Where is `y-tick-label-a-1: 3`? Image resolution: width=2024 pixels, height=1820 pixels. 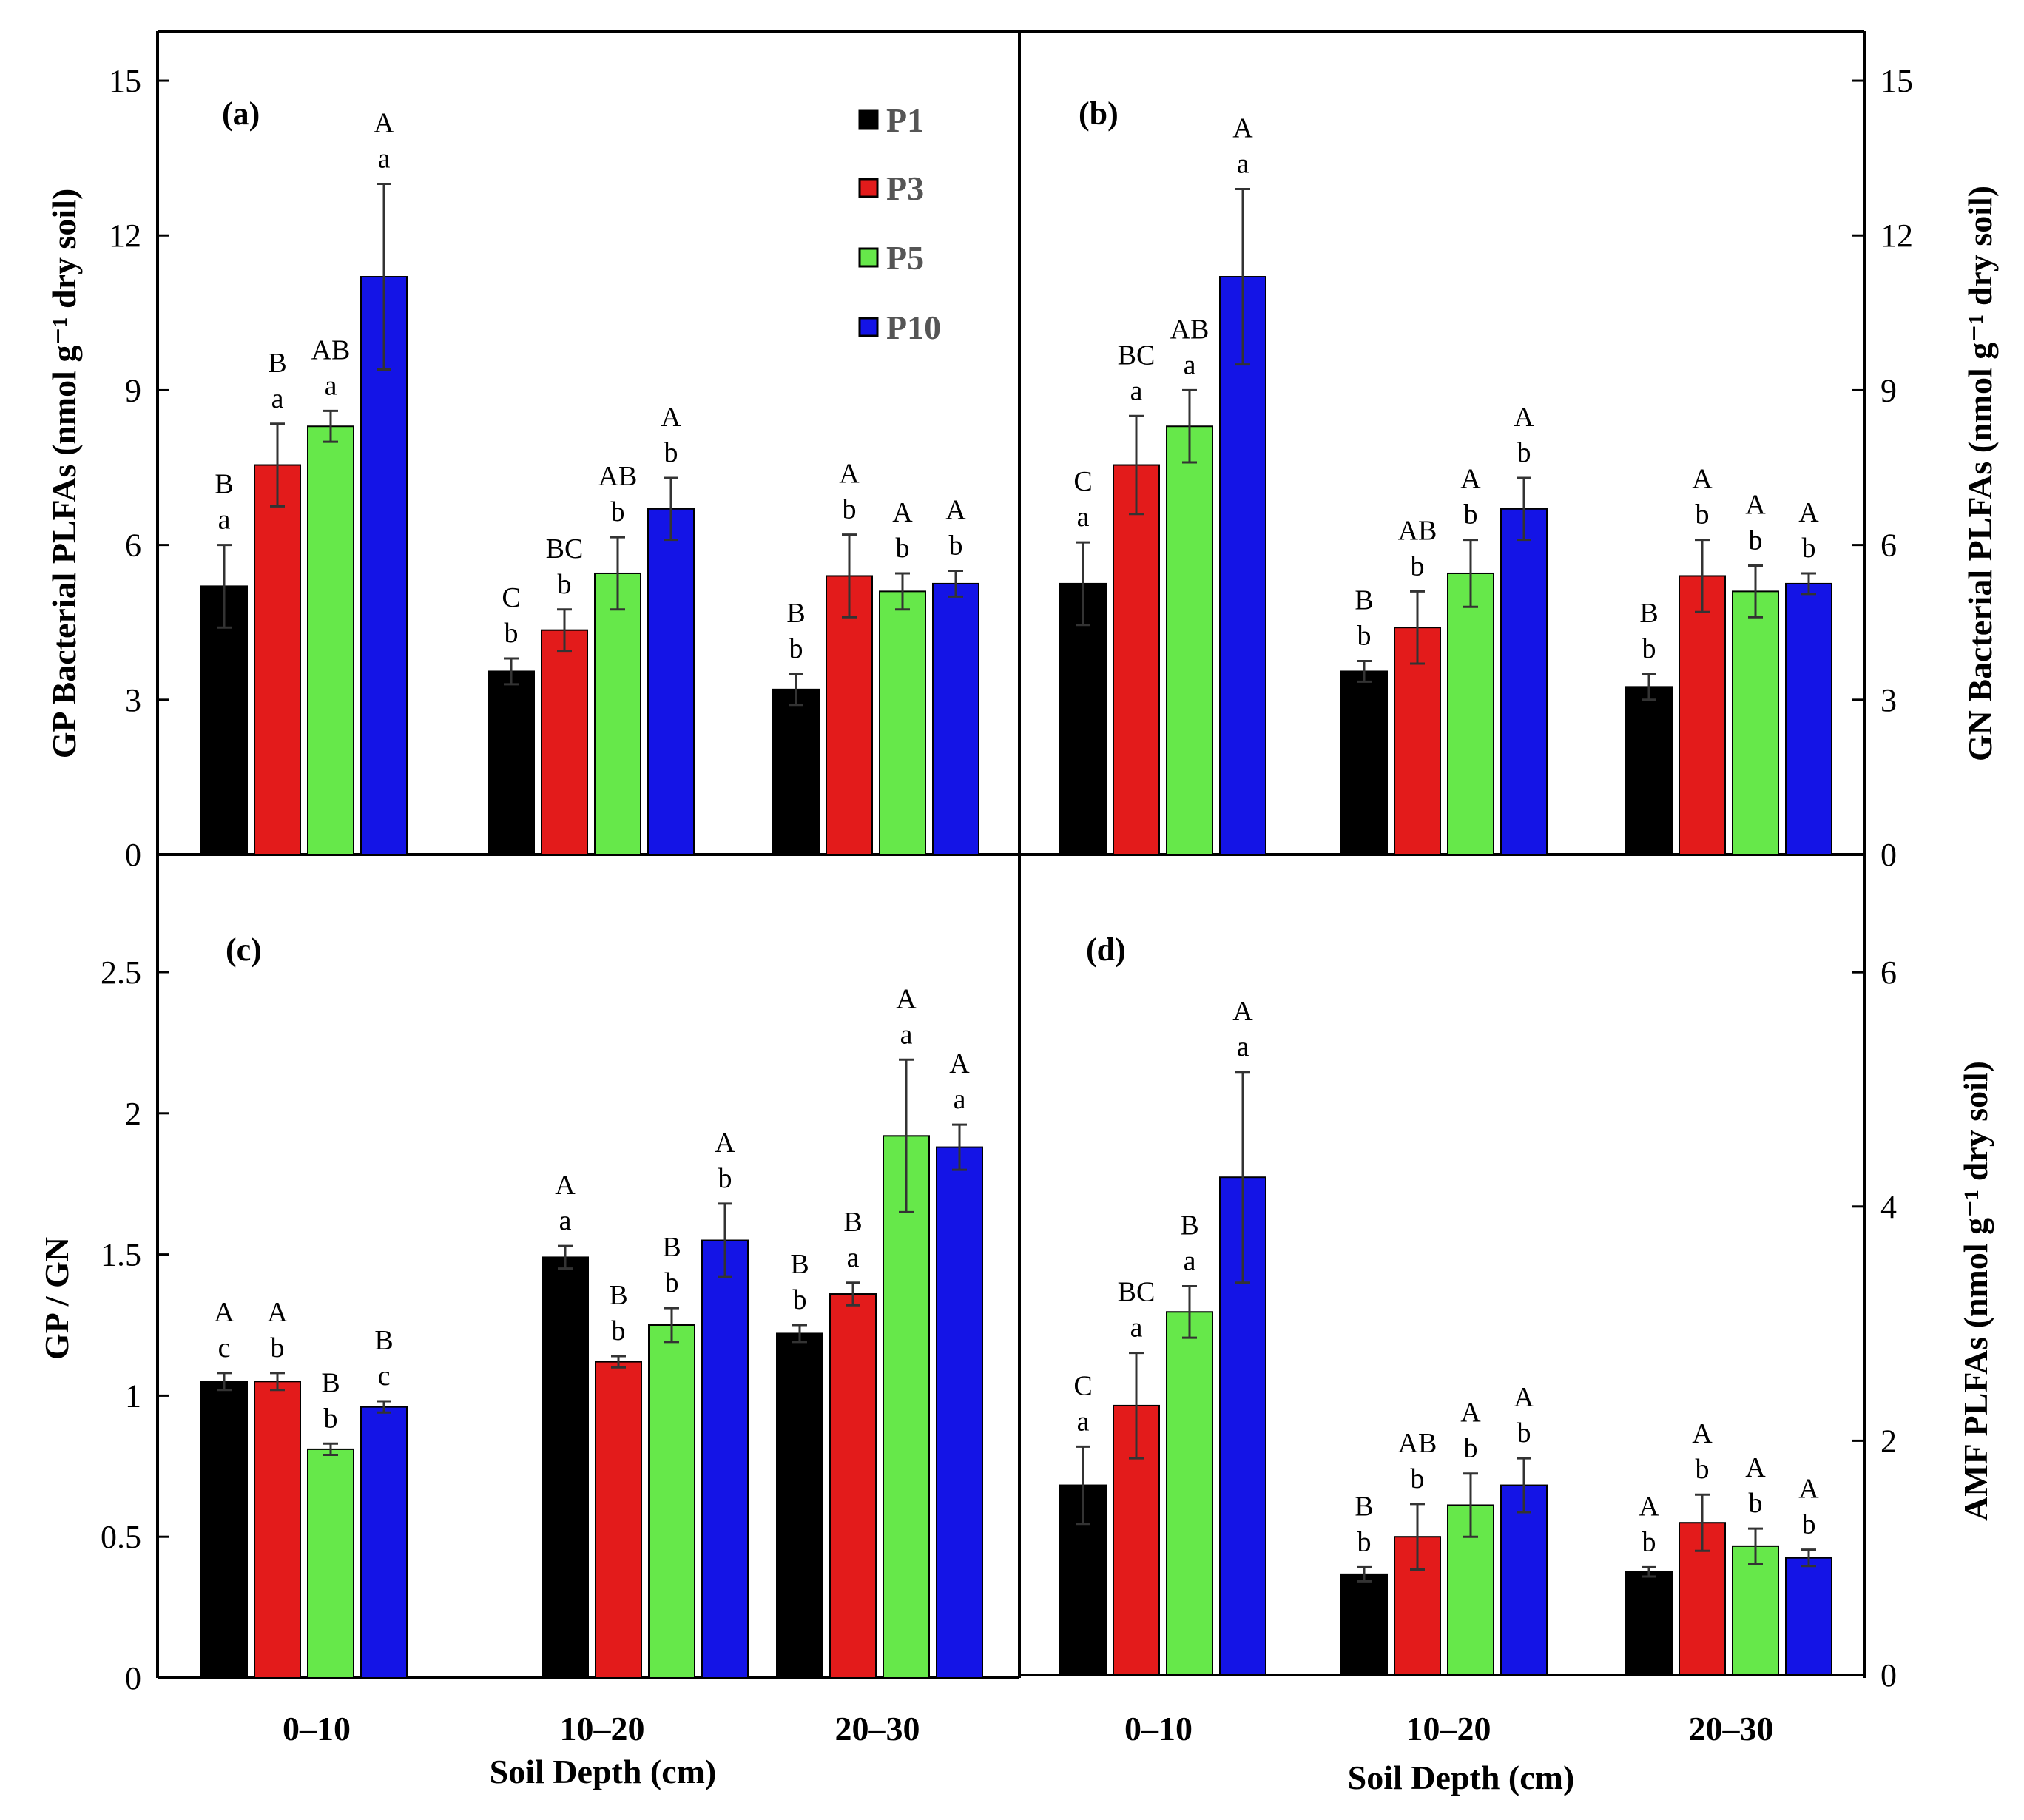
y-tick-label-a-1: 3 is located at coordinates (133, 700).